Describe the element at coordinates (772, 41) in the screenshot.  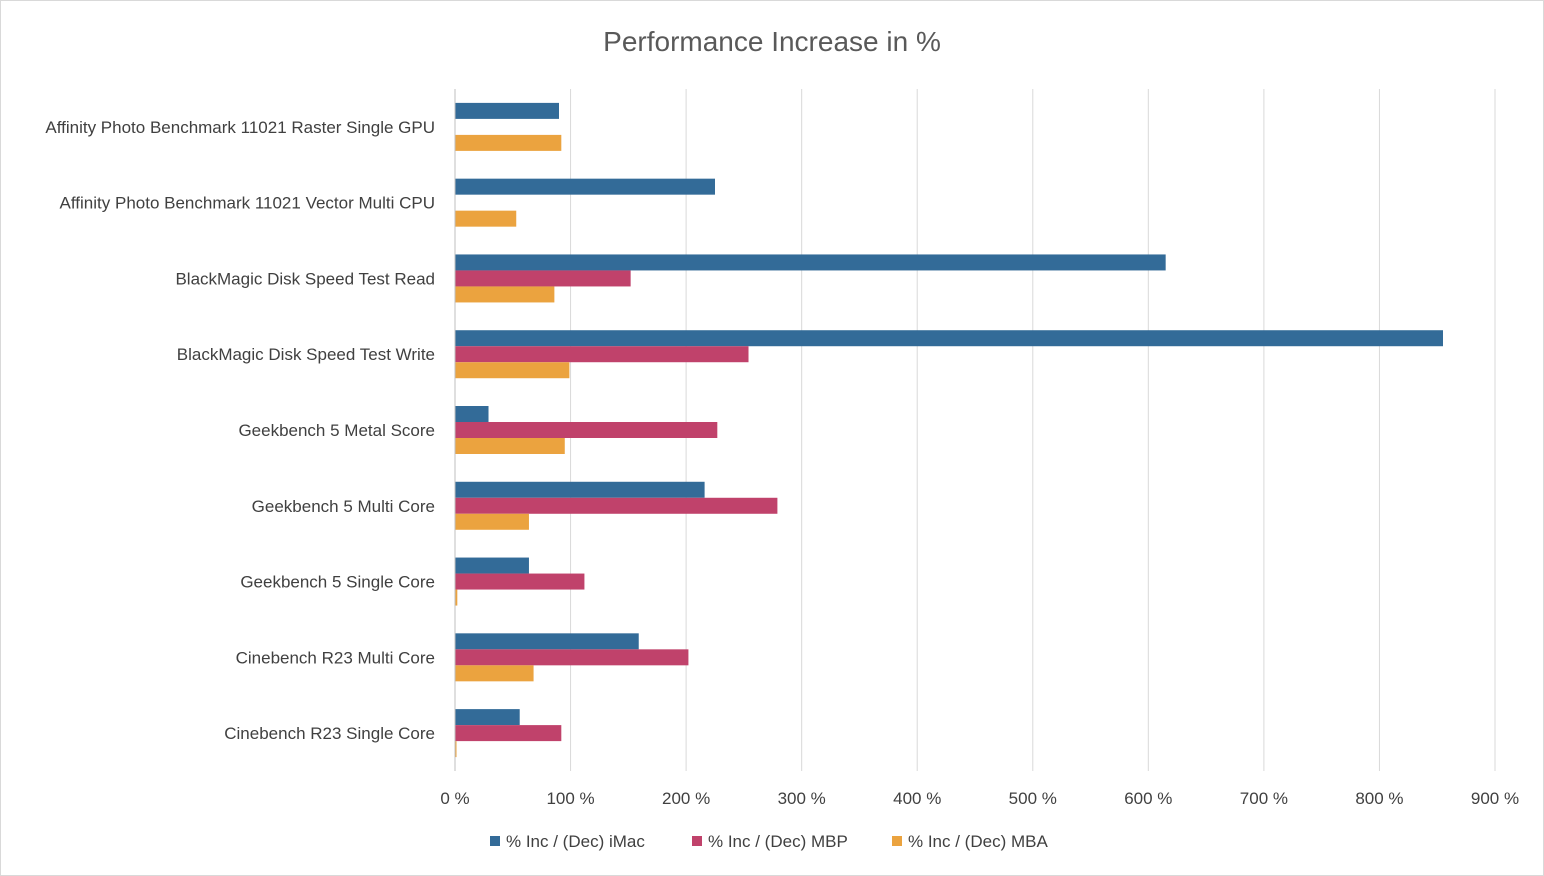
I see `chart-title: Performance Increase in %` at that location.